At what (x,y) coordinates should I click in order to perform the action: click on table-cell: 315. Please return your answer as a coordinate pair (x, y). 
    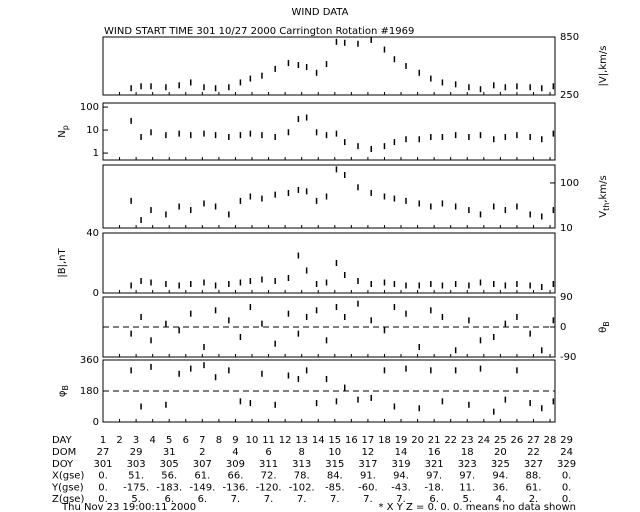
    Looking at the image, I should click on (334, 464).